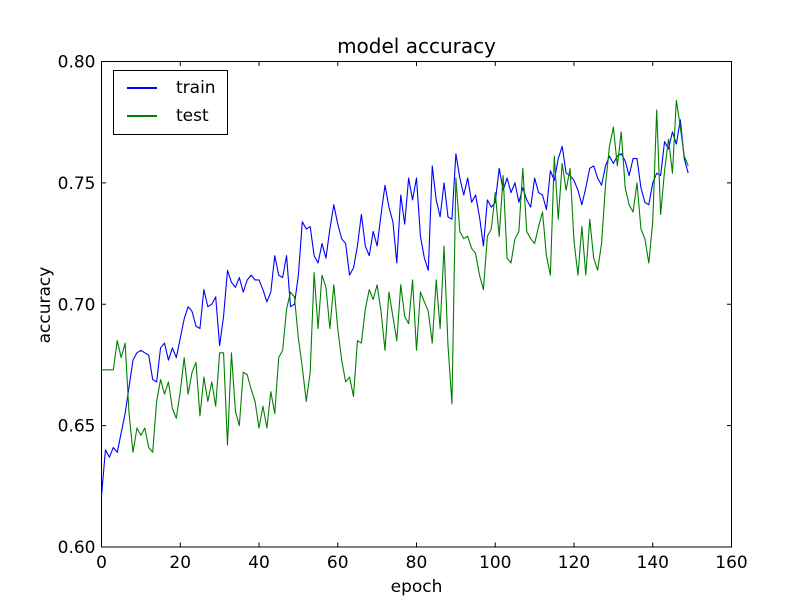 This screenshot has height=612, width=812. What do you see at coordinates (77, 548) in the screenshot?
I see `y-tick-label: 0.60` at bounding box center [77, 548].